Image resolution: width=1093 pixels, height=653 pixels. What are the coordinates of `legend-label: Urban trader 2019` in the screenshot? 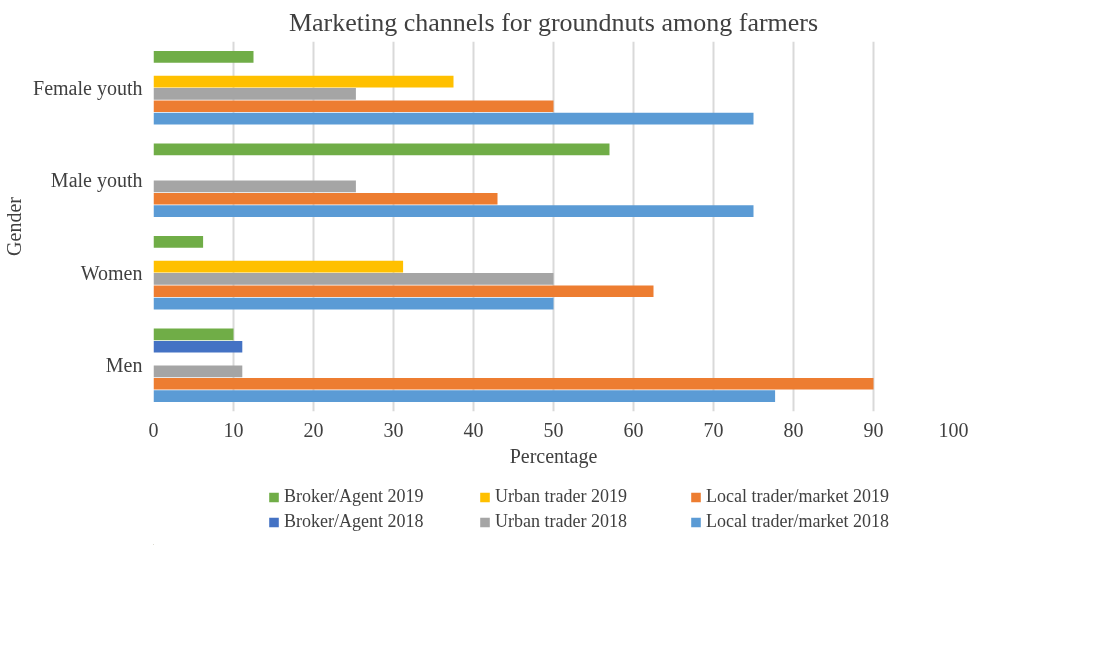 It's located at (561, 496).